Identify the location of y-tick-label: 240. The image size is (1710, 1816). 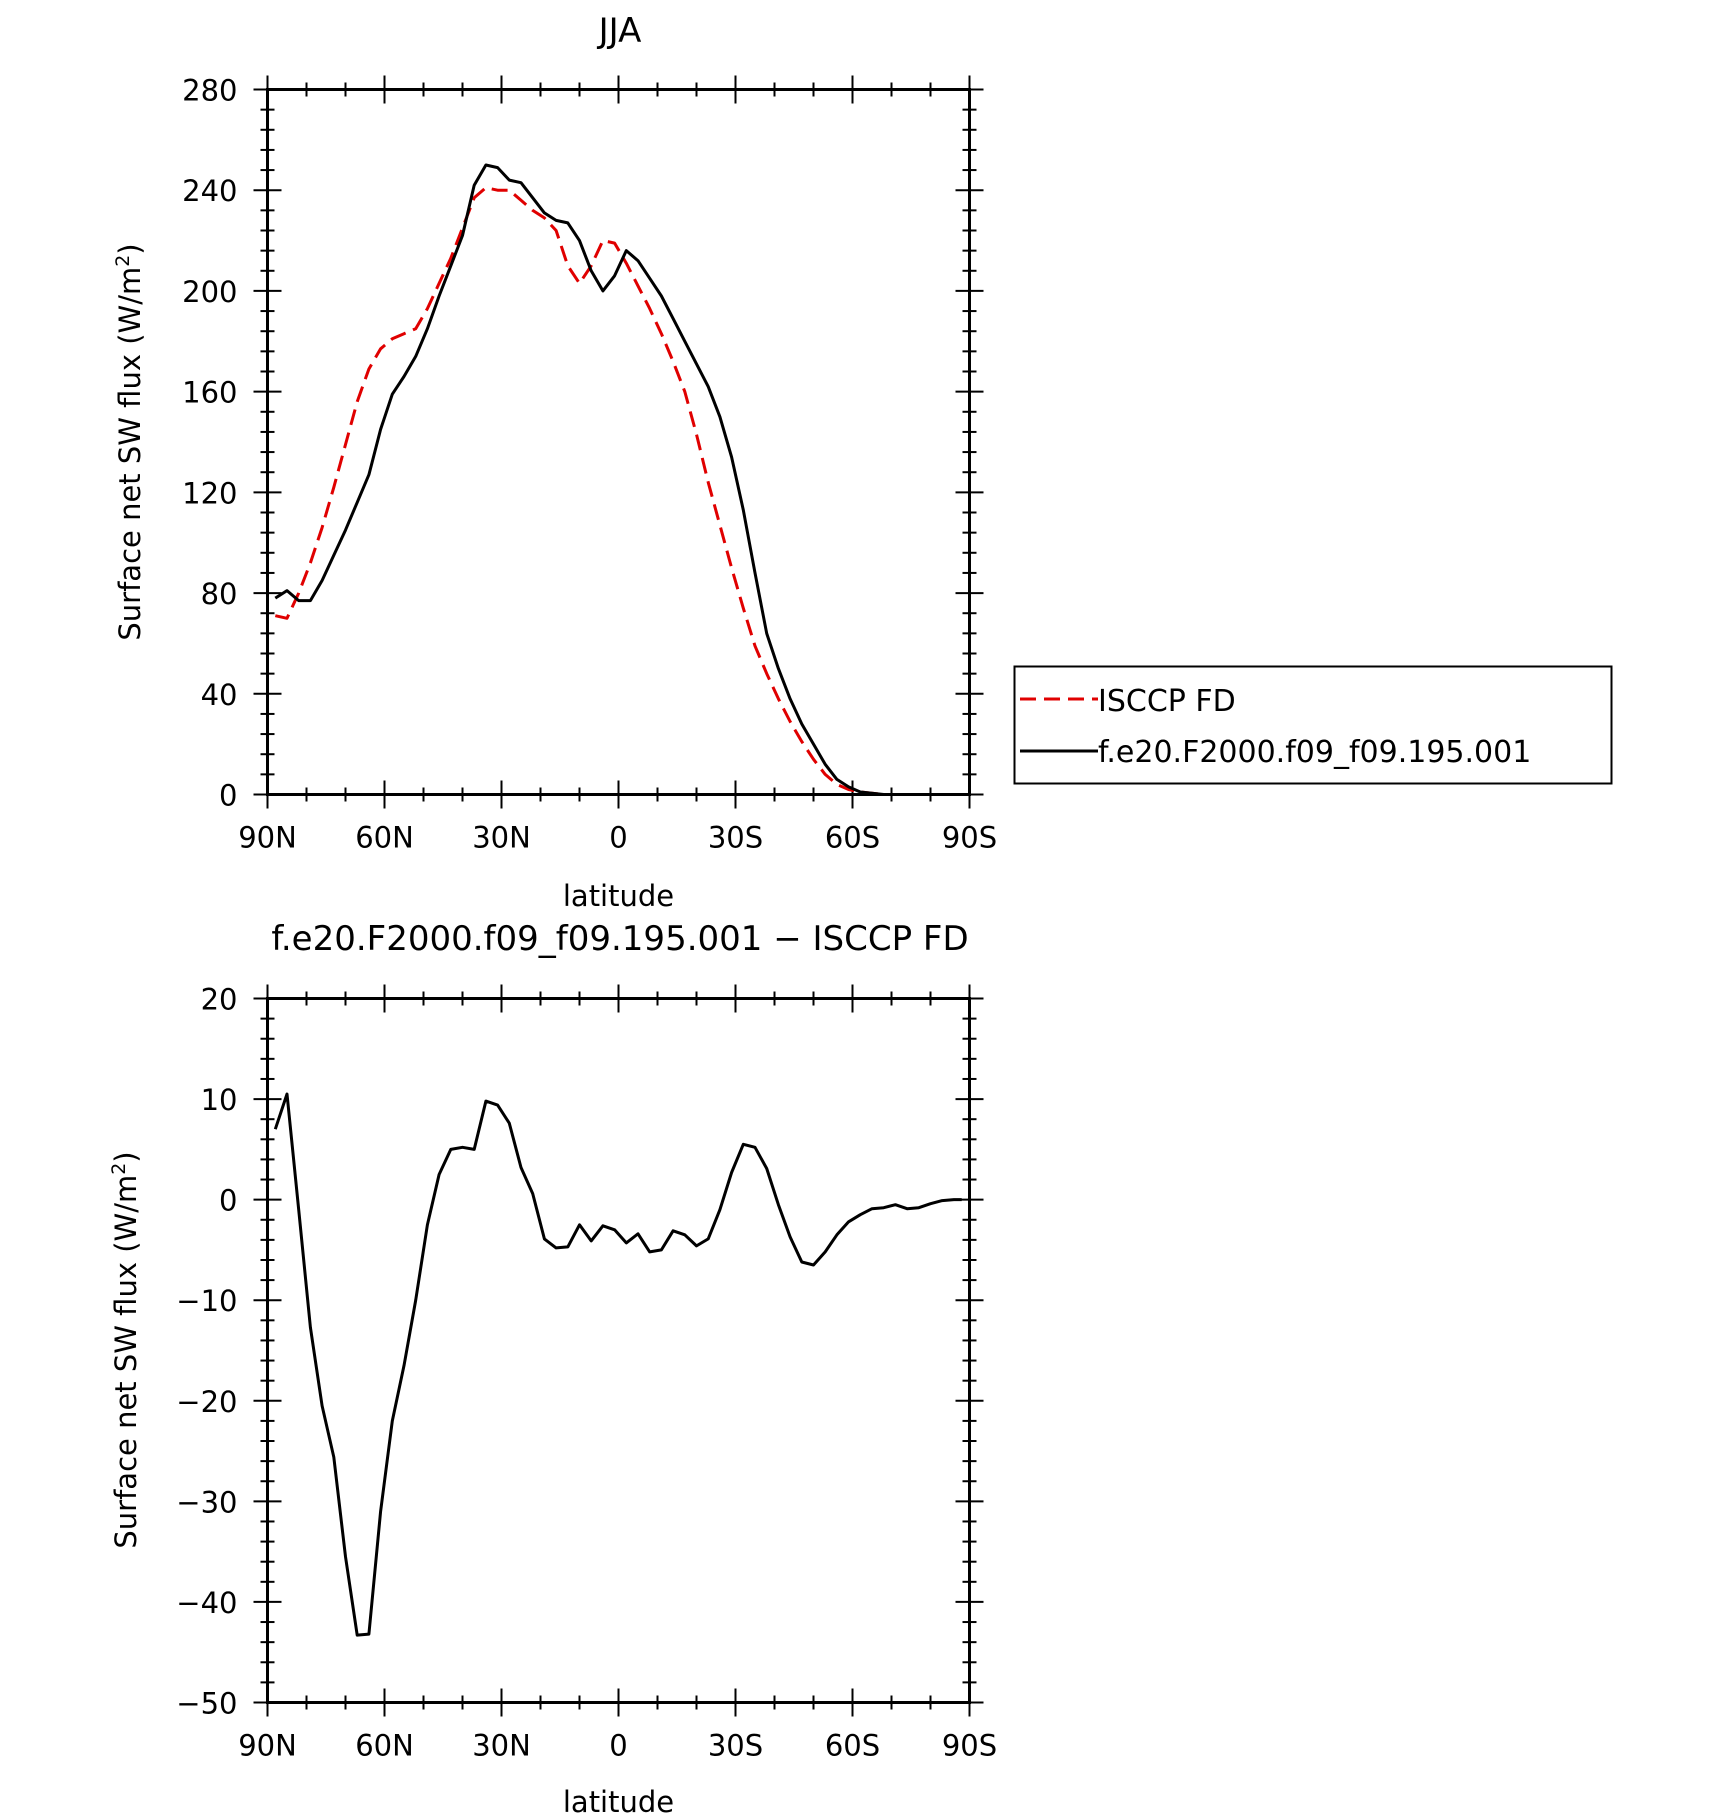
(209, 191).